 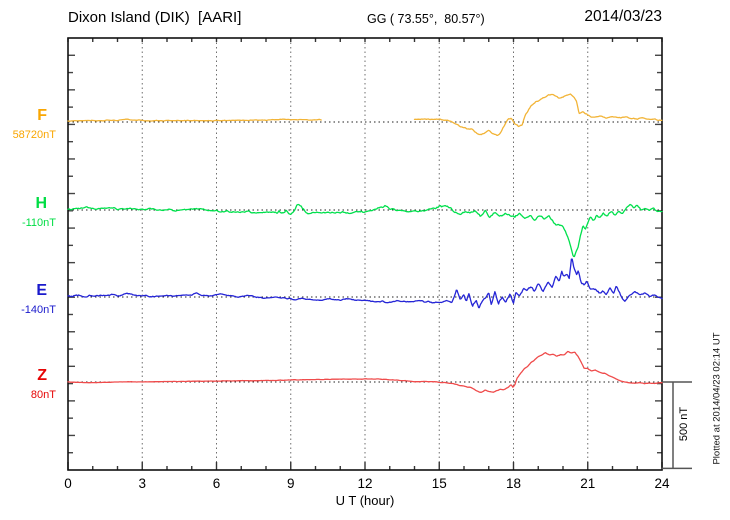 I want to click on page-title: Dixon Island (DIK) [AARI], so click(x=155, y=17).